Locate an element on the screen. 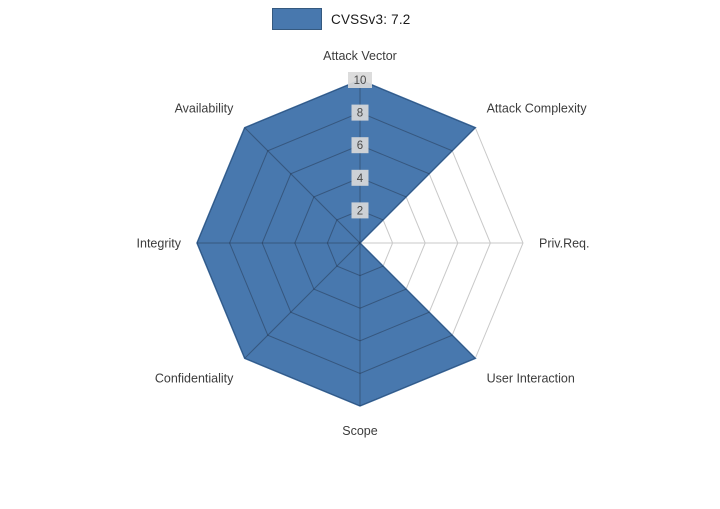 Image resolution: width=720 pixels, height=509 pixels. legend-label: CVSSv3: 7.2 is located at coordinates (371, 19).